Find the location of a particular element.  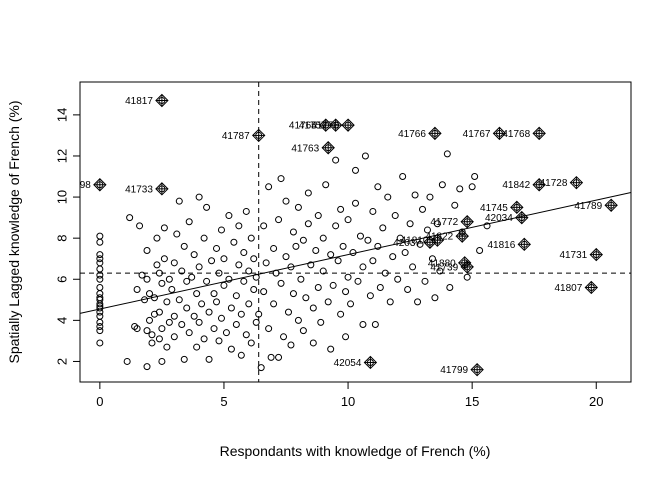

influential-point: 41767 is located at coordinates (485, 133).